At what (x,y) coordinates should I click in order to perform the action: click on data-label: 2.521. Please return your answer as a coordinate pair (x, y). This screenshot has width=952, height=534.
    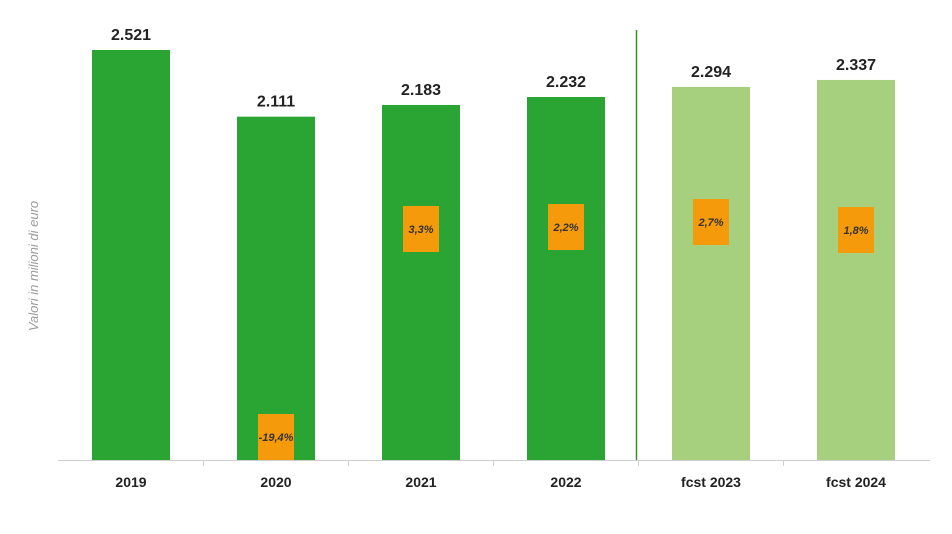
    Looking at the image, I should click on (131, 35).